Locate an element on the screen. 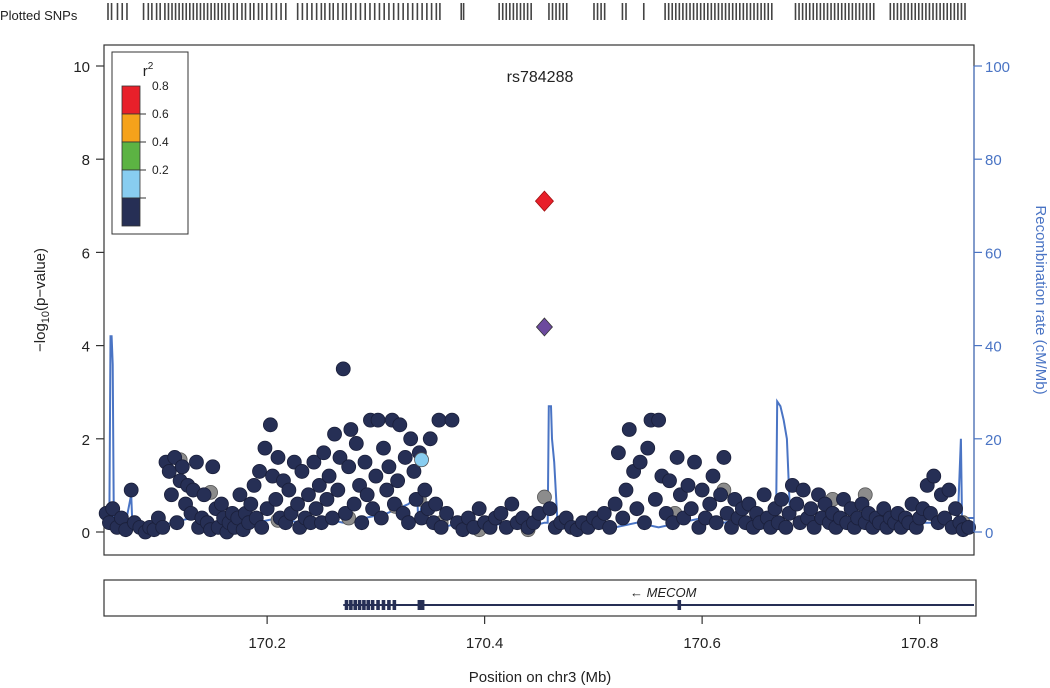  gene-track-frame is located at coordinates (540, 598).